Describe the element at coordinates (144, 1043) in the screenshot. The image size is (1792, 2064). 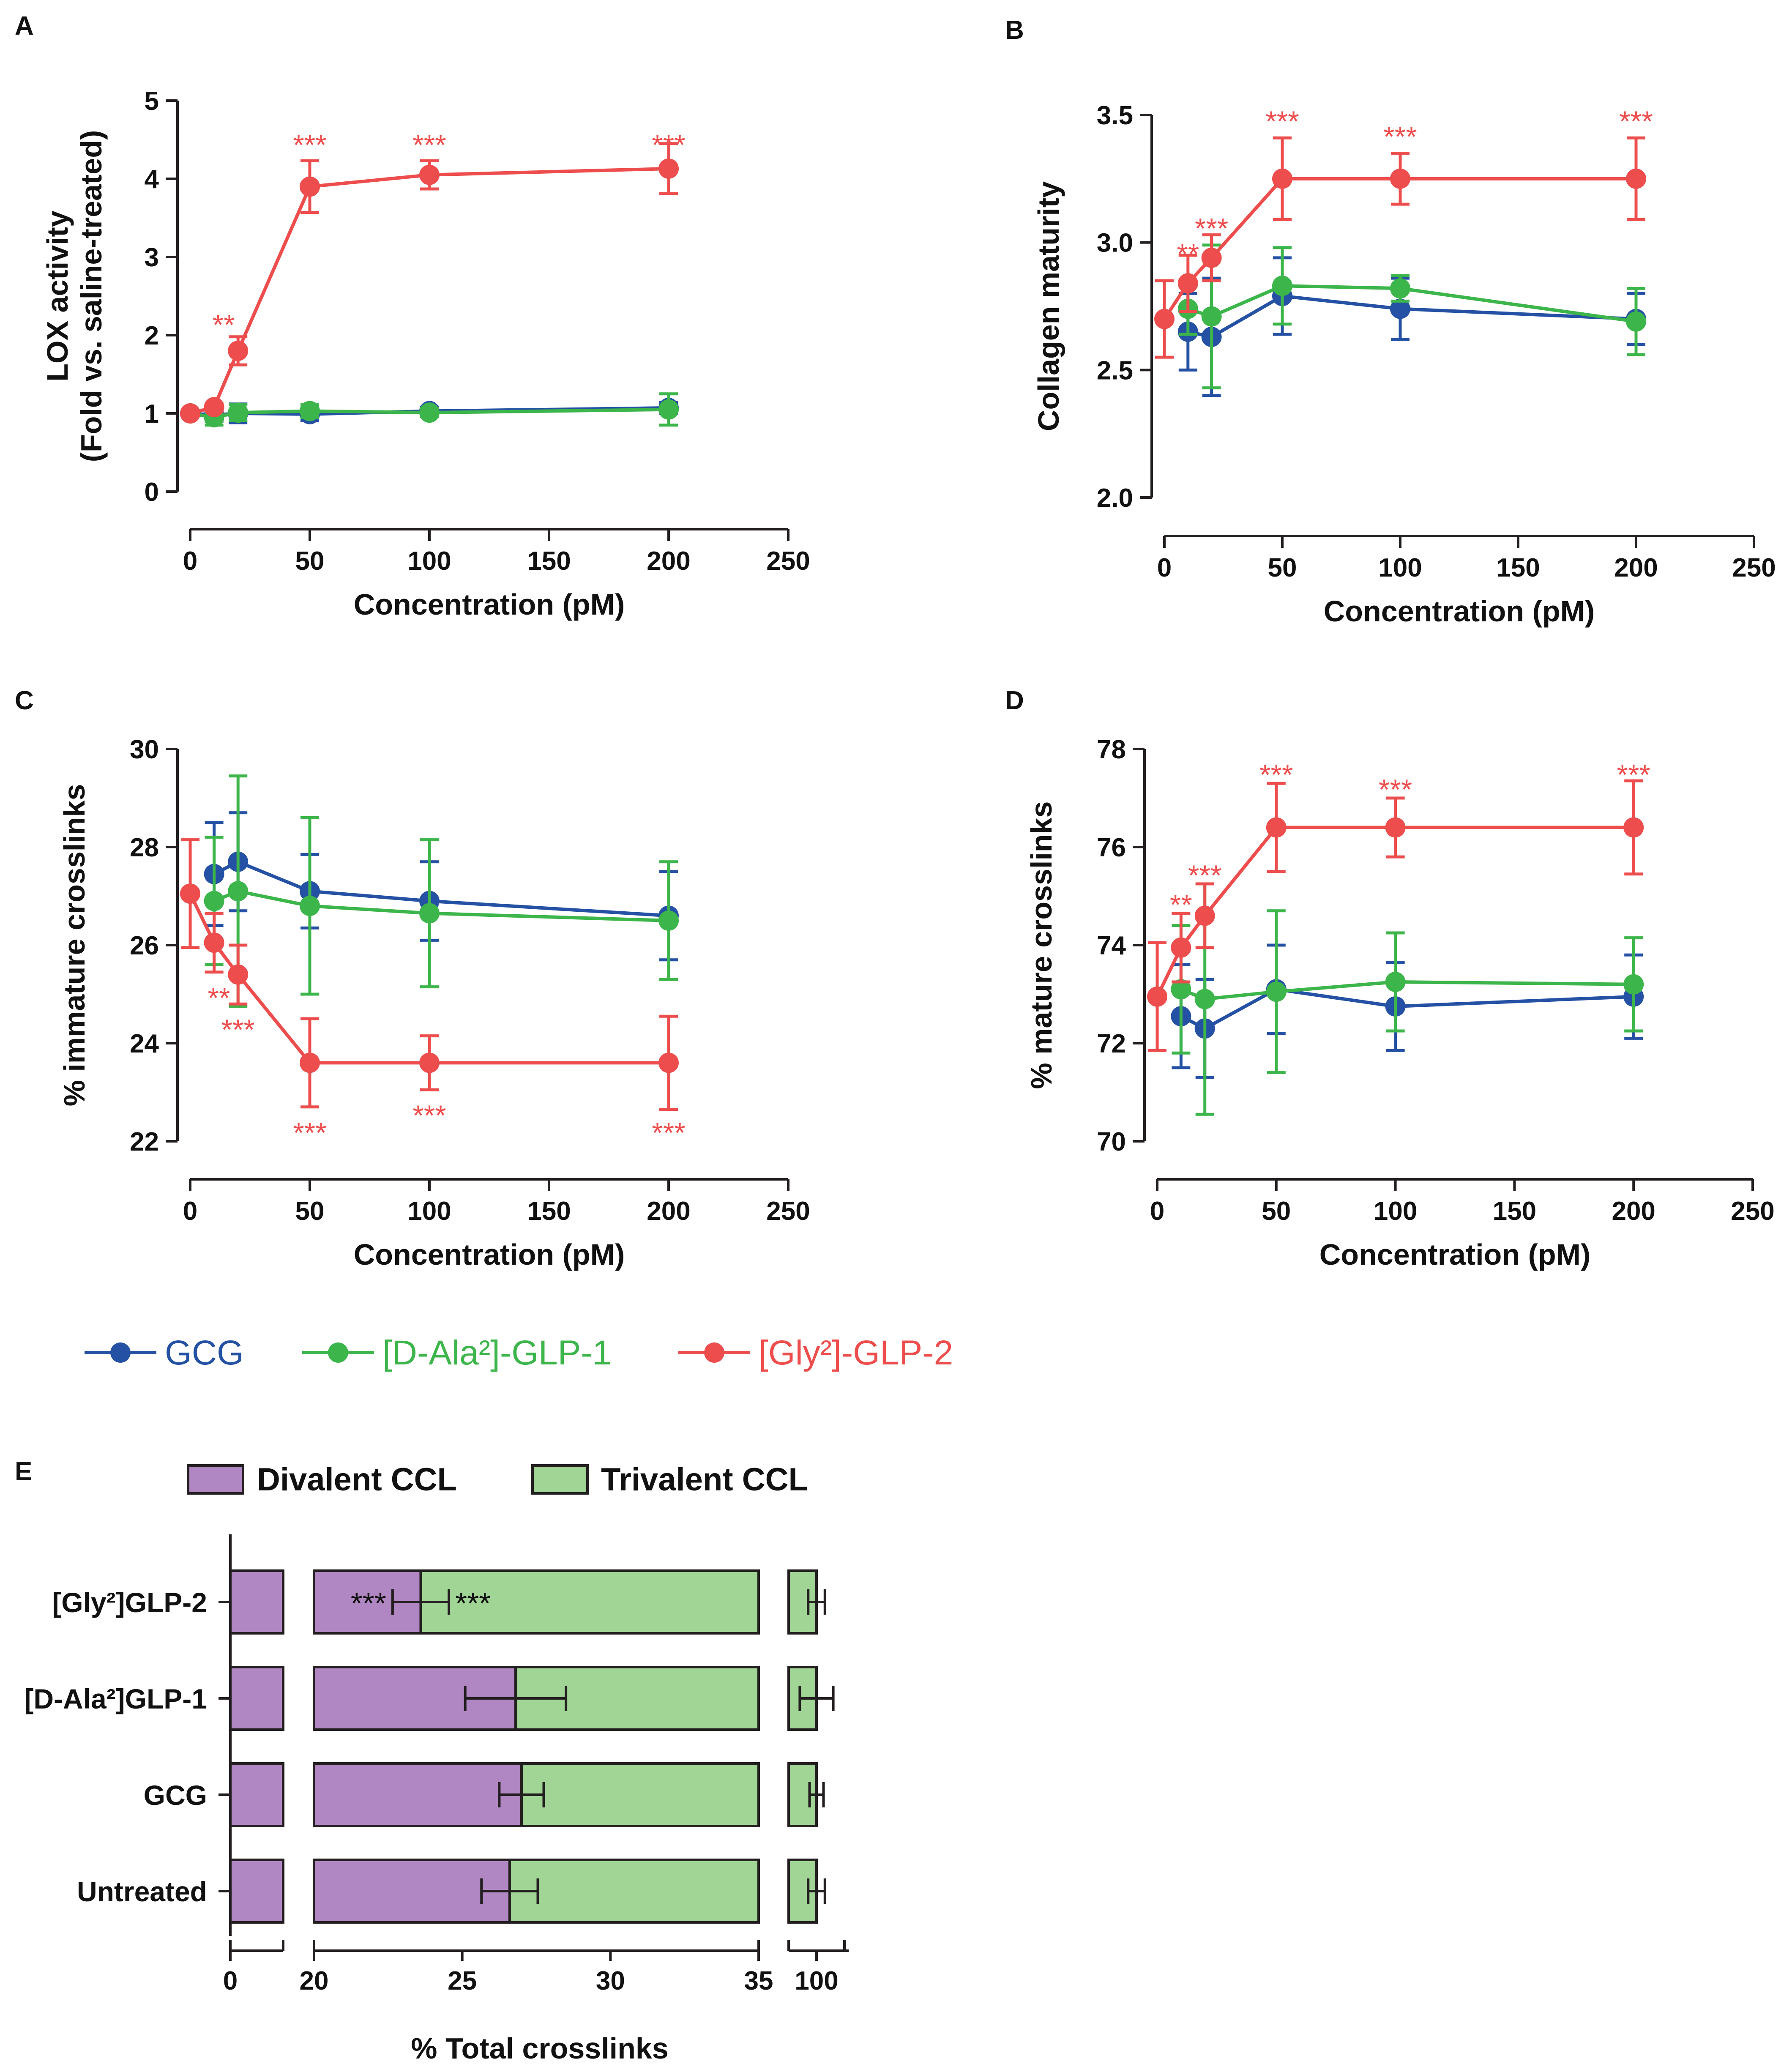
I see `y-tick-label: 24` at that location.